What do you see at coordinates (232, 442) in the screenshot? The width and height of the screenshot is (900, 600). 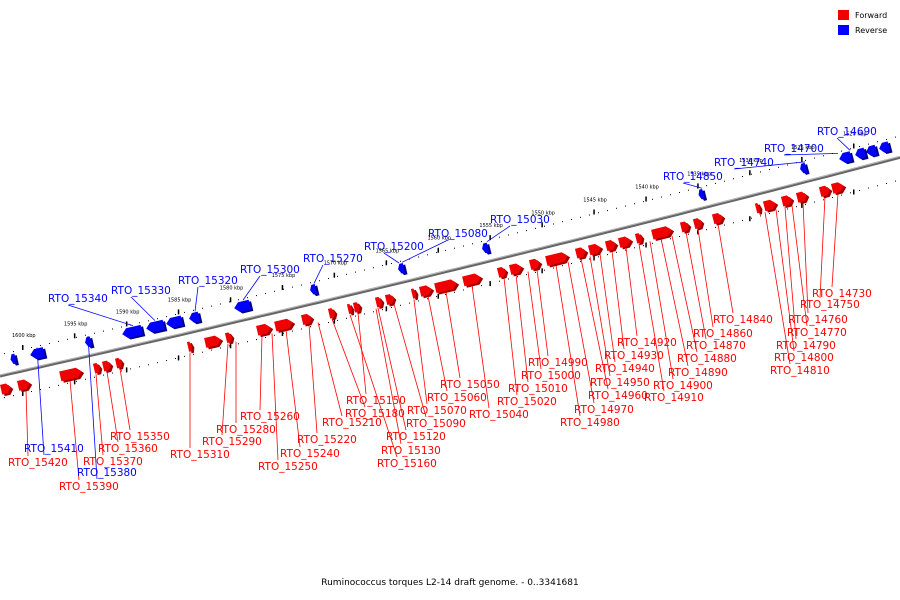 I see `gene-label: RTO_15290` at bounding box center [232, 442].